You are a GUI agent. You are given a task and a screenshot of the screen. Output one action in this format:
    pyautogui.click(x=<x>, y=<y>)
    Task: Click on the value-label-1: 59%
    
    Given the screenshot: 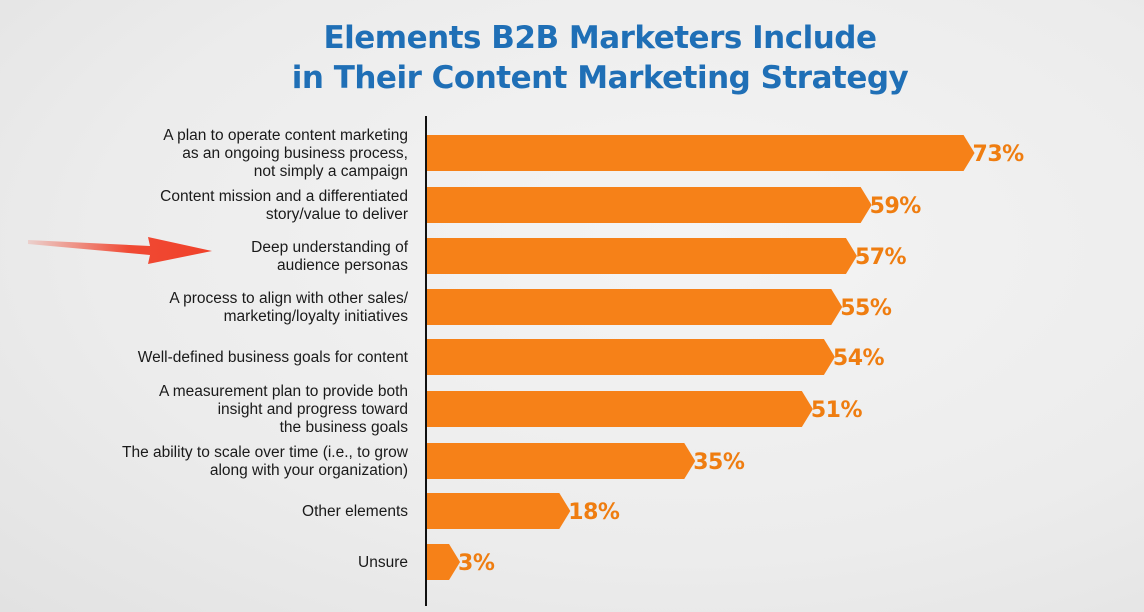 What is the action you would take?
    pyautogui.click(x=896, y=206)
    